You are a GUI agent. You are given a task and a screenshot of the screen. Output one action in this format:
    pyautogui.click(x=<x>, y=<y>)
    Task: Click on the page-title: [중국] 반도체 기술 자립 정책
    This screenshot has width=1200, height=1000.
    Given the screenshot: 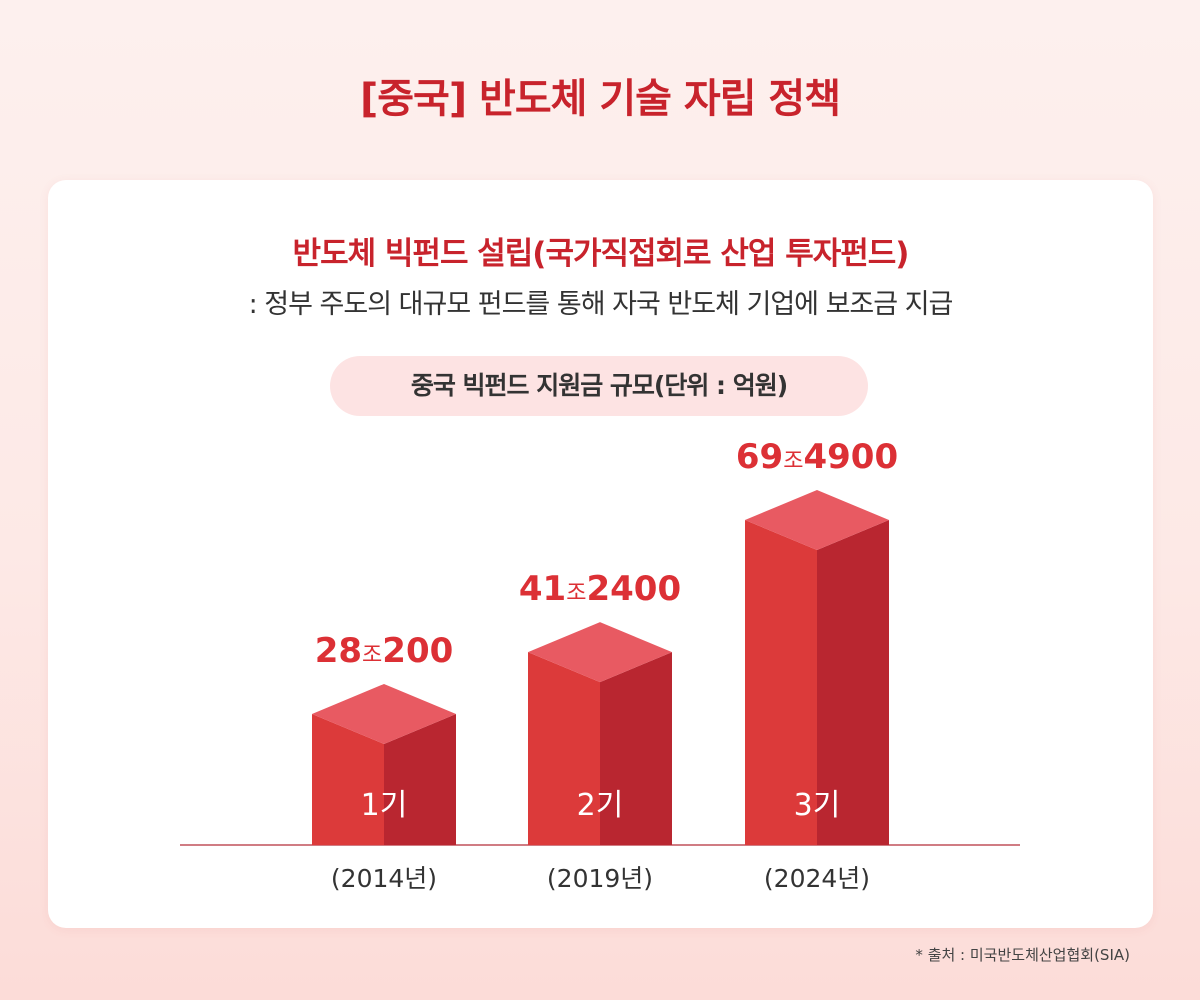 What is the action you would take?
    pyautogui.click(x=600, y=99)
    